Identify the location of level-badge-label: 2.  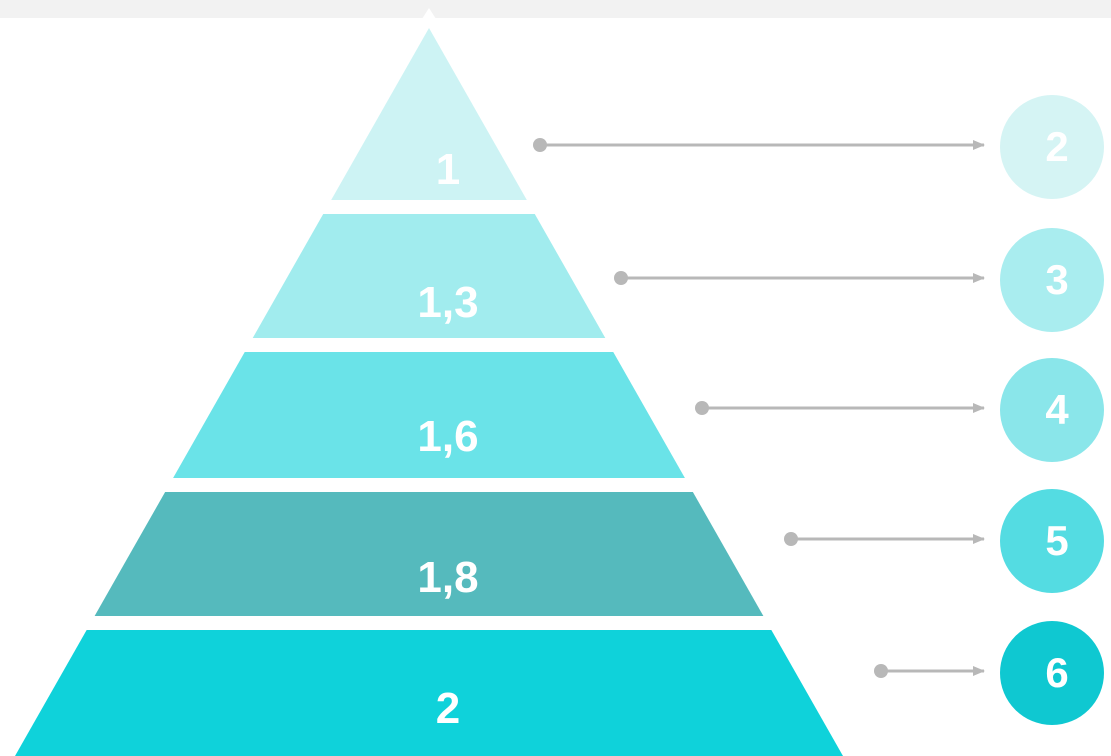
(1056, 146).